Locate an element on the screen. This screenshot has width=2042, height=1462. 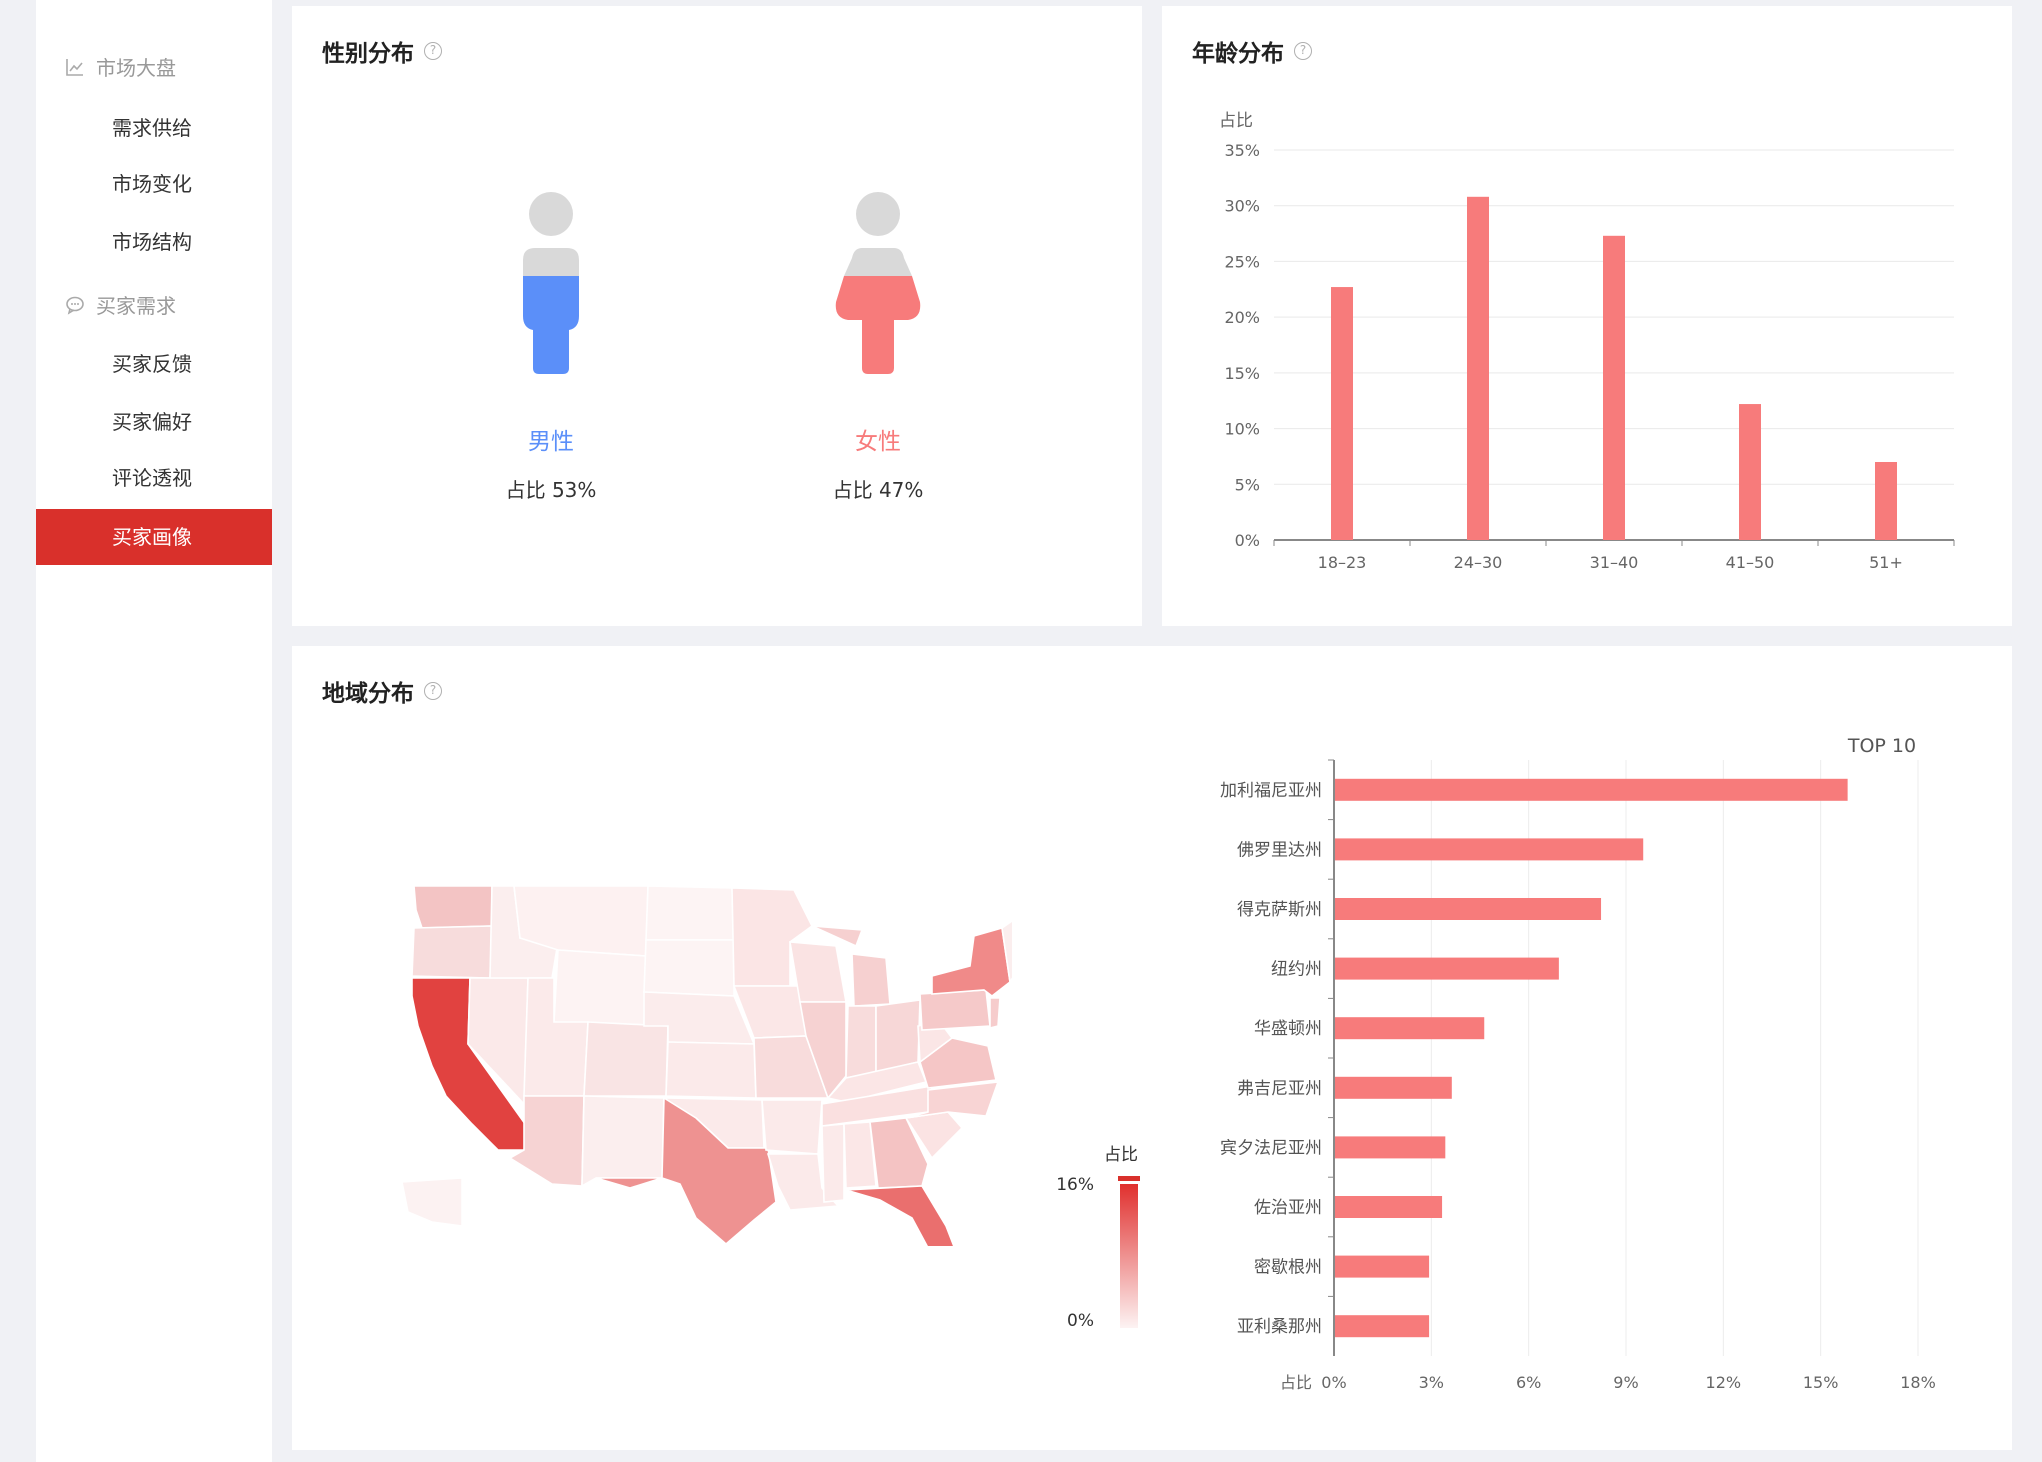
sidebar-item-demand-supply: 需求供给 is located at coordinates (152, 128).